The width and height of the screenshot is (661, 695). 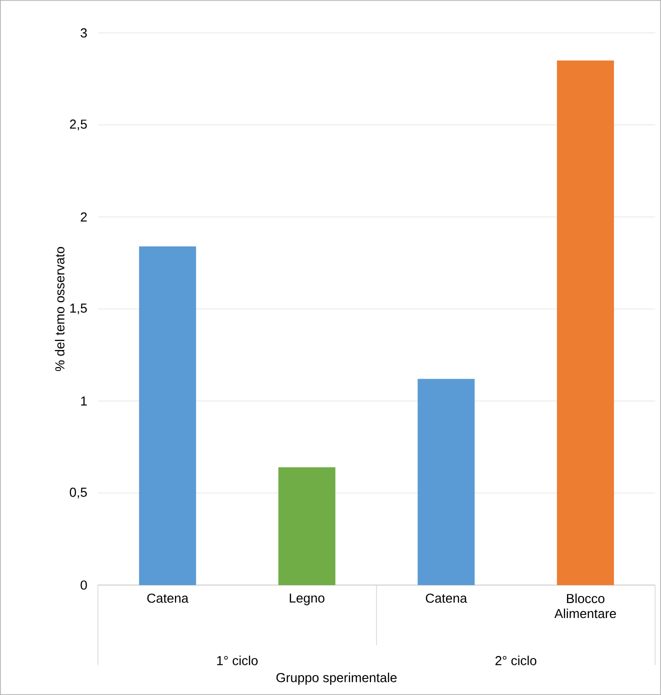 I want to click on y-tick-label: 1, so click(x=84, y=401).